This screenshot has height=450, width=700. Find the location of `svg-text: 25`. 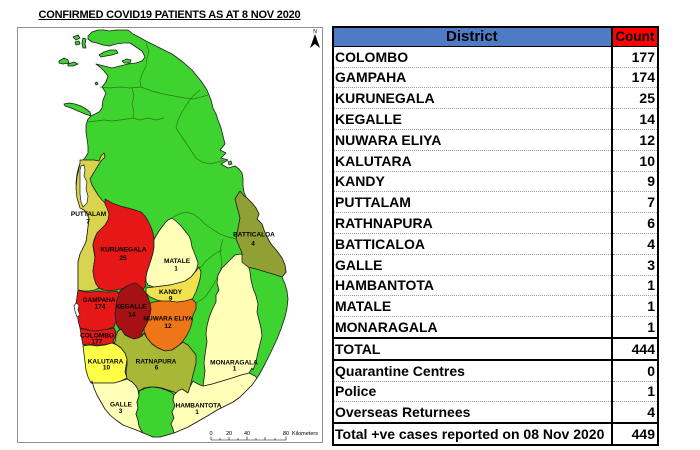

svg-text: 25 is located at coordinates (123, 258).